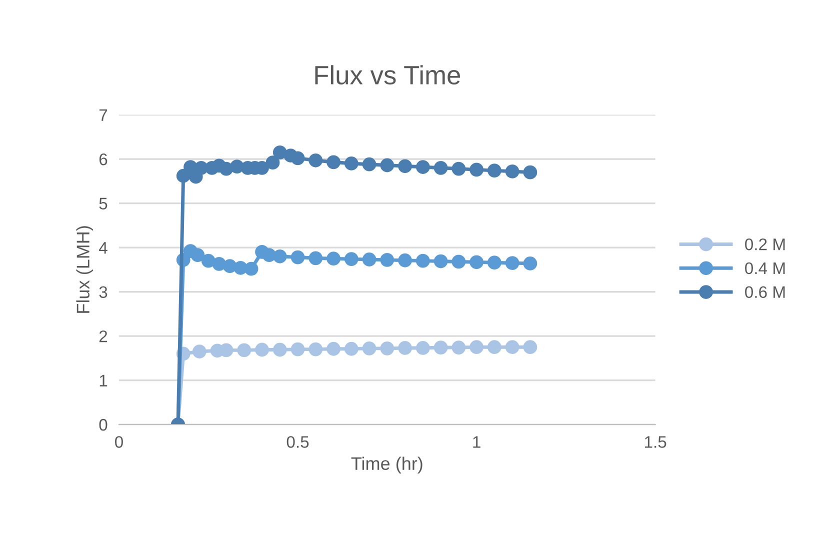 Image resolution: width=838 pixels, height=534 pixels. Describe the element at coordinates (765, 292) in the screenshot. I see `legend-label: 0.6 M` at that location.